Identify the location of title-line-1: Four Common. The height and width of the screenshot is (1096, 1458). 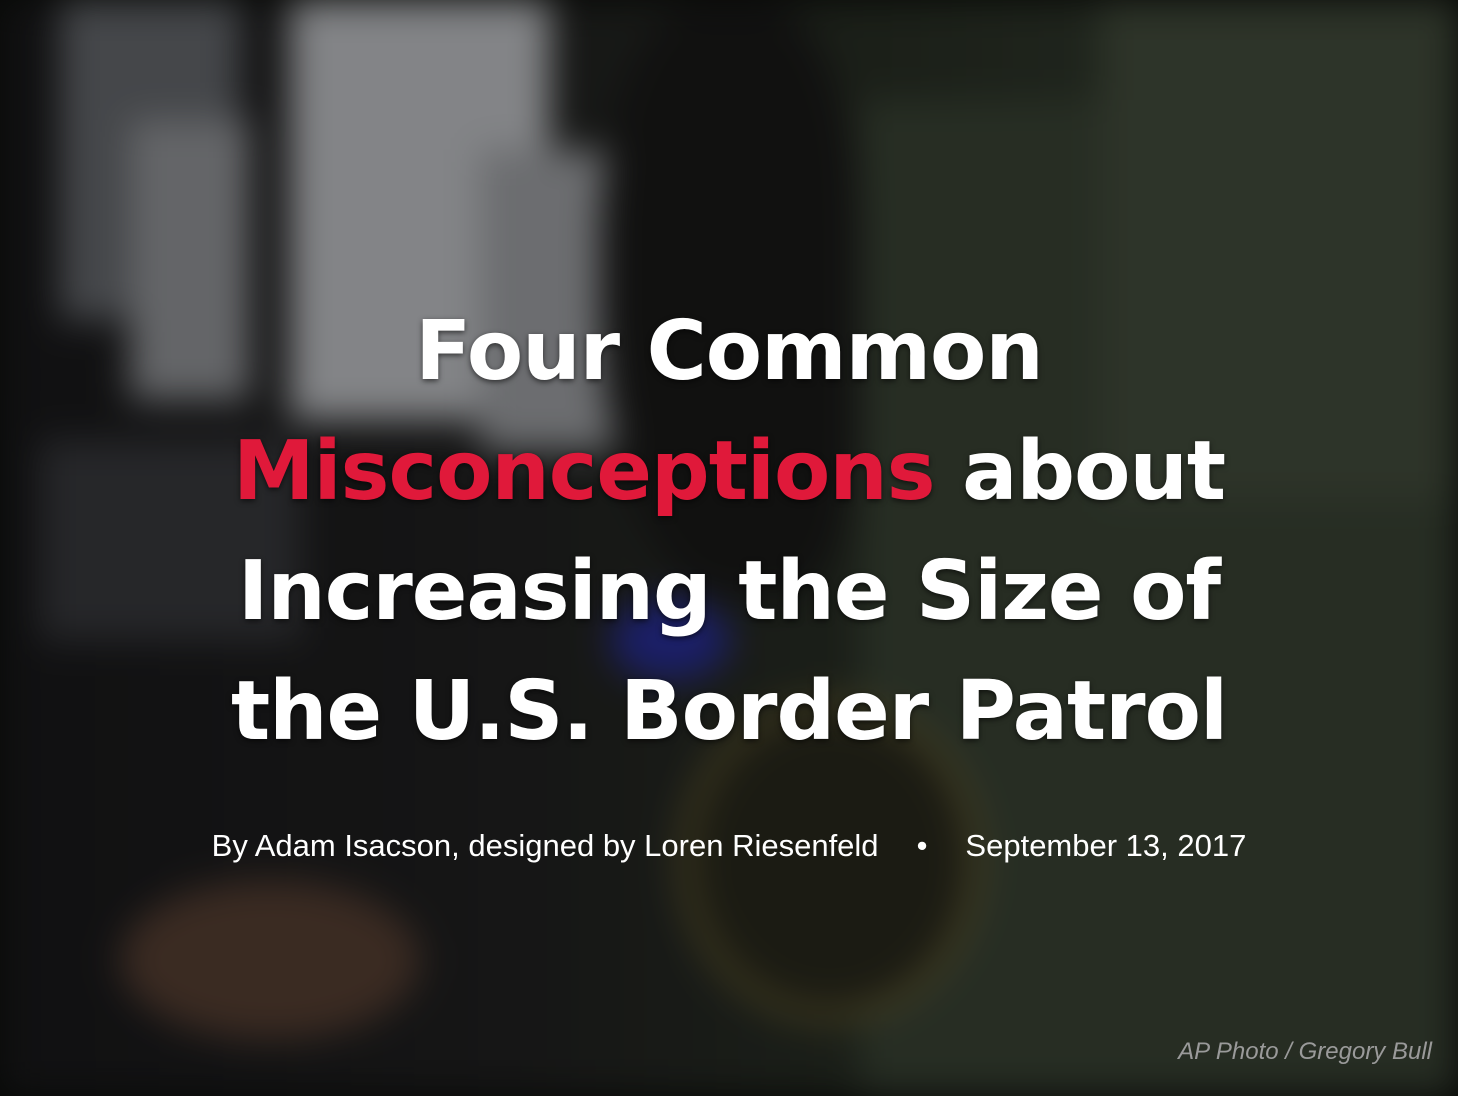
(729, 351).